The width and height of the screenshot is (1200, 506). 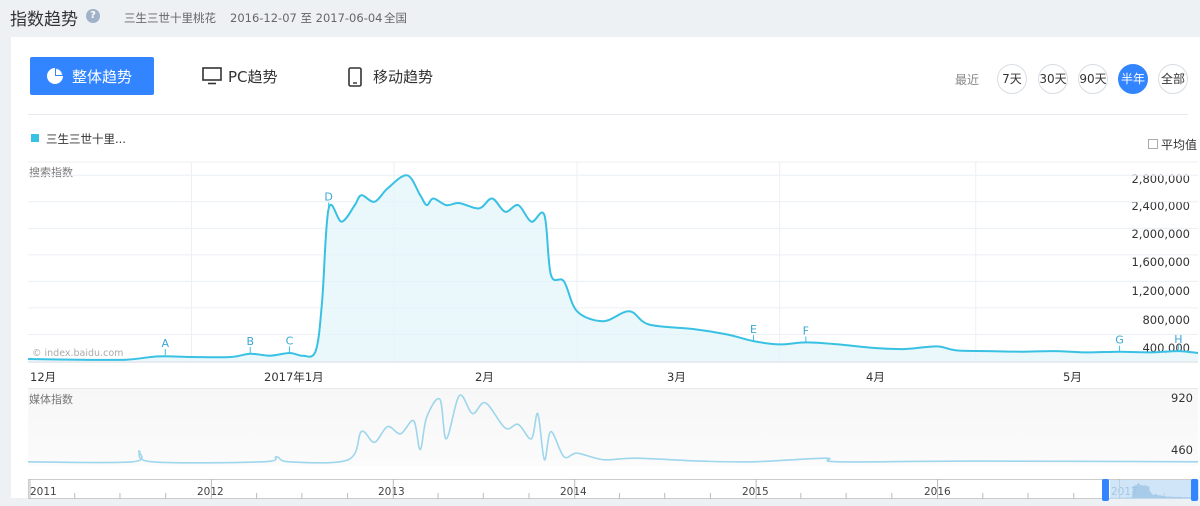 I want to click on tab-pc-trend-label: PC趋势, so click(x=253, y=77).